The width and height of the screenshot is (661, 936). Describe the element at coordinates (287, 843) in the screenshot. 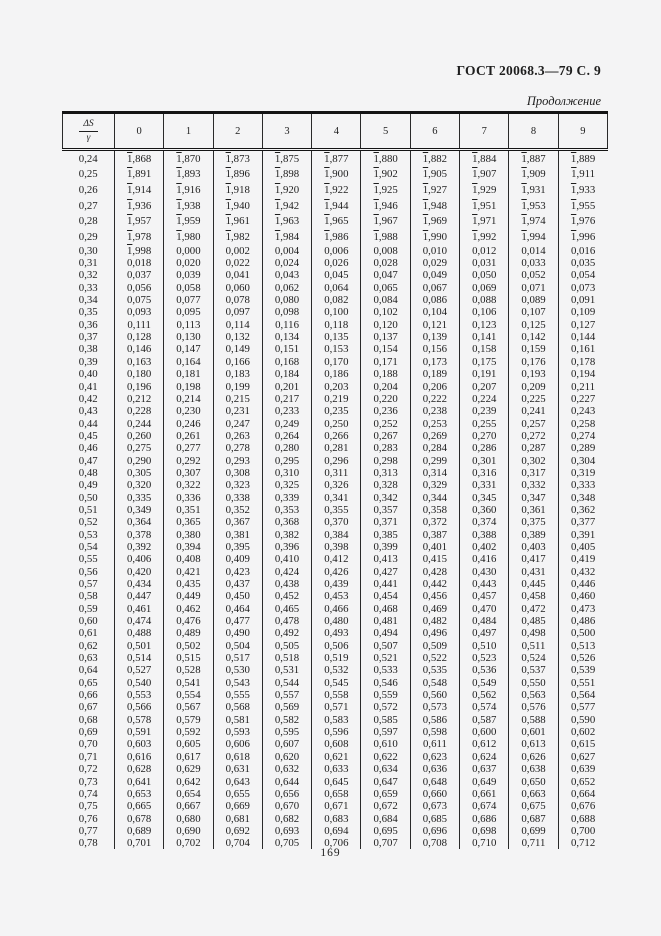

I see `value-cell: 0,705` at that location.